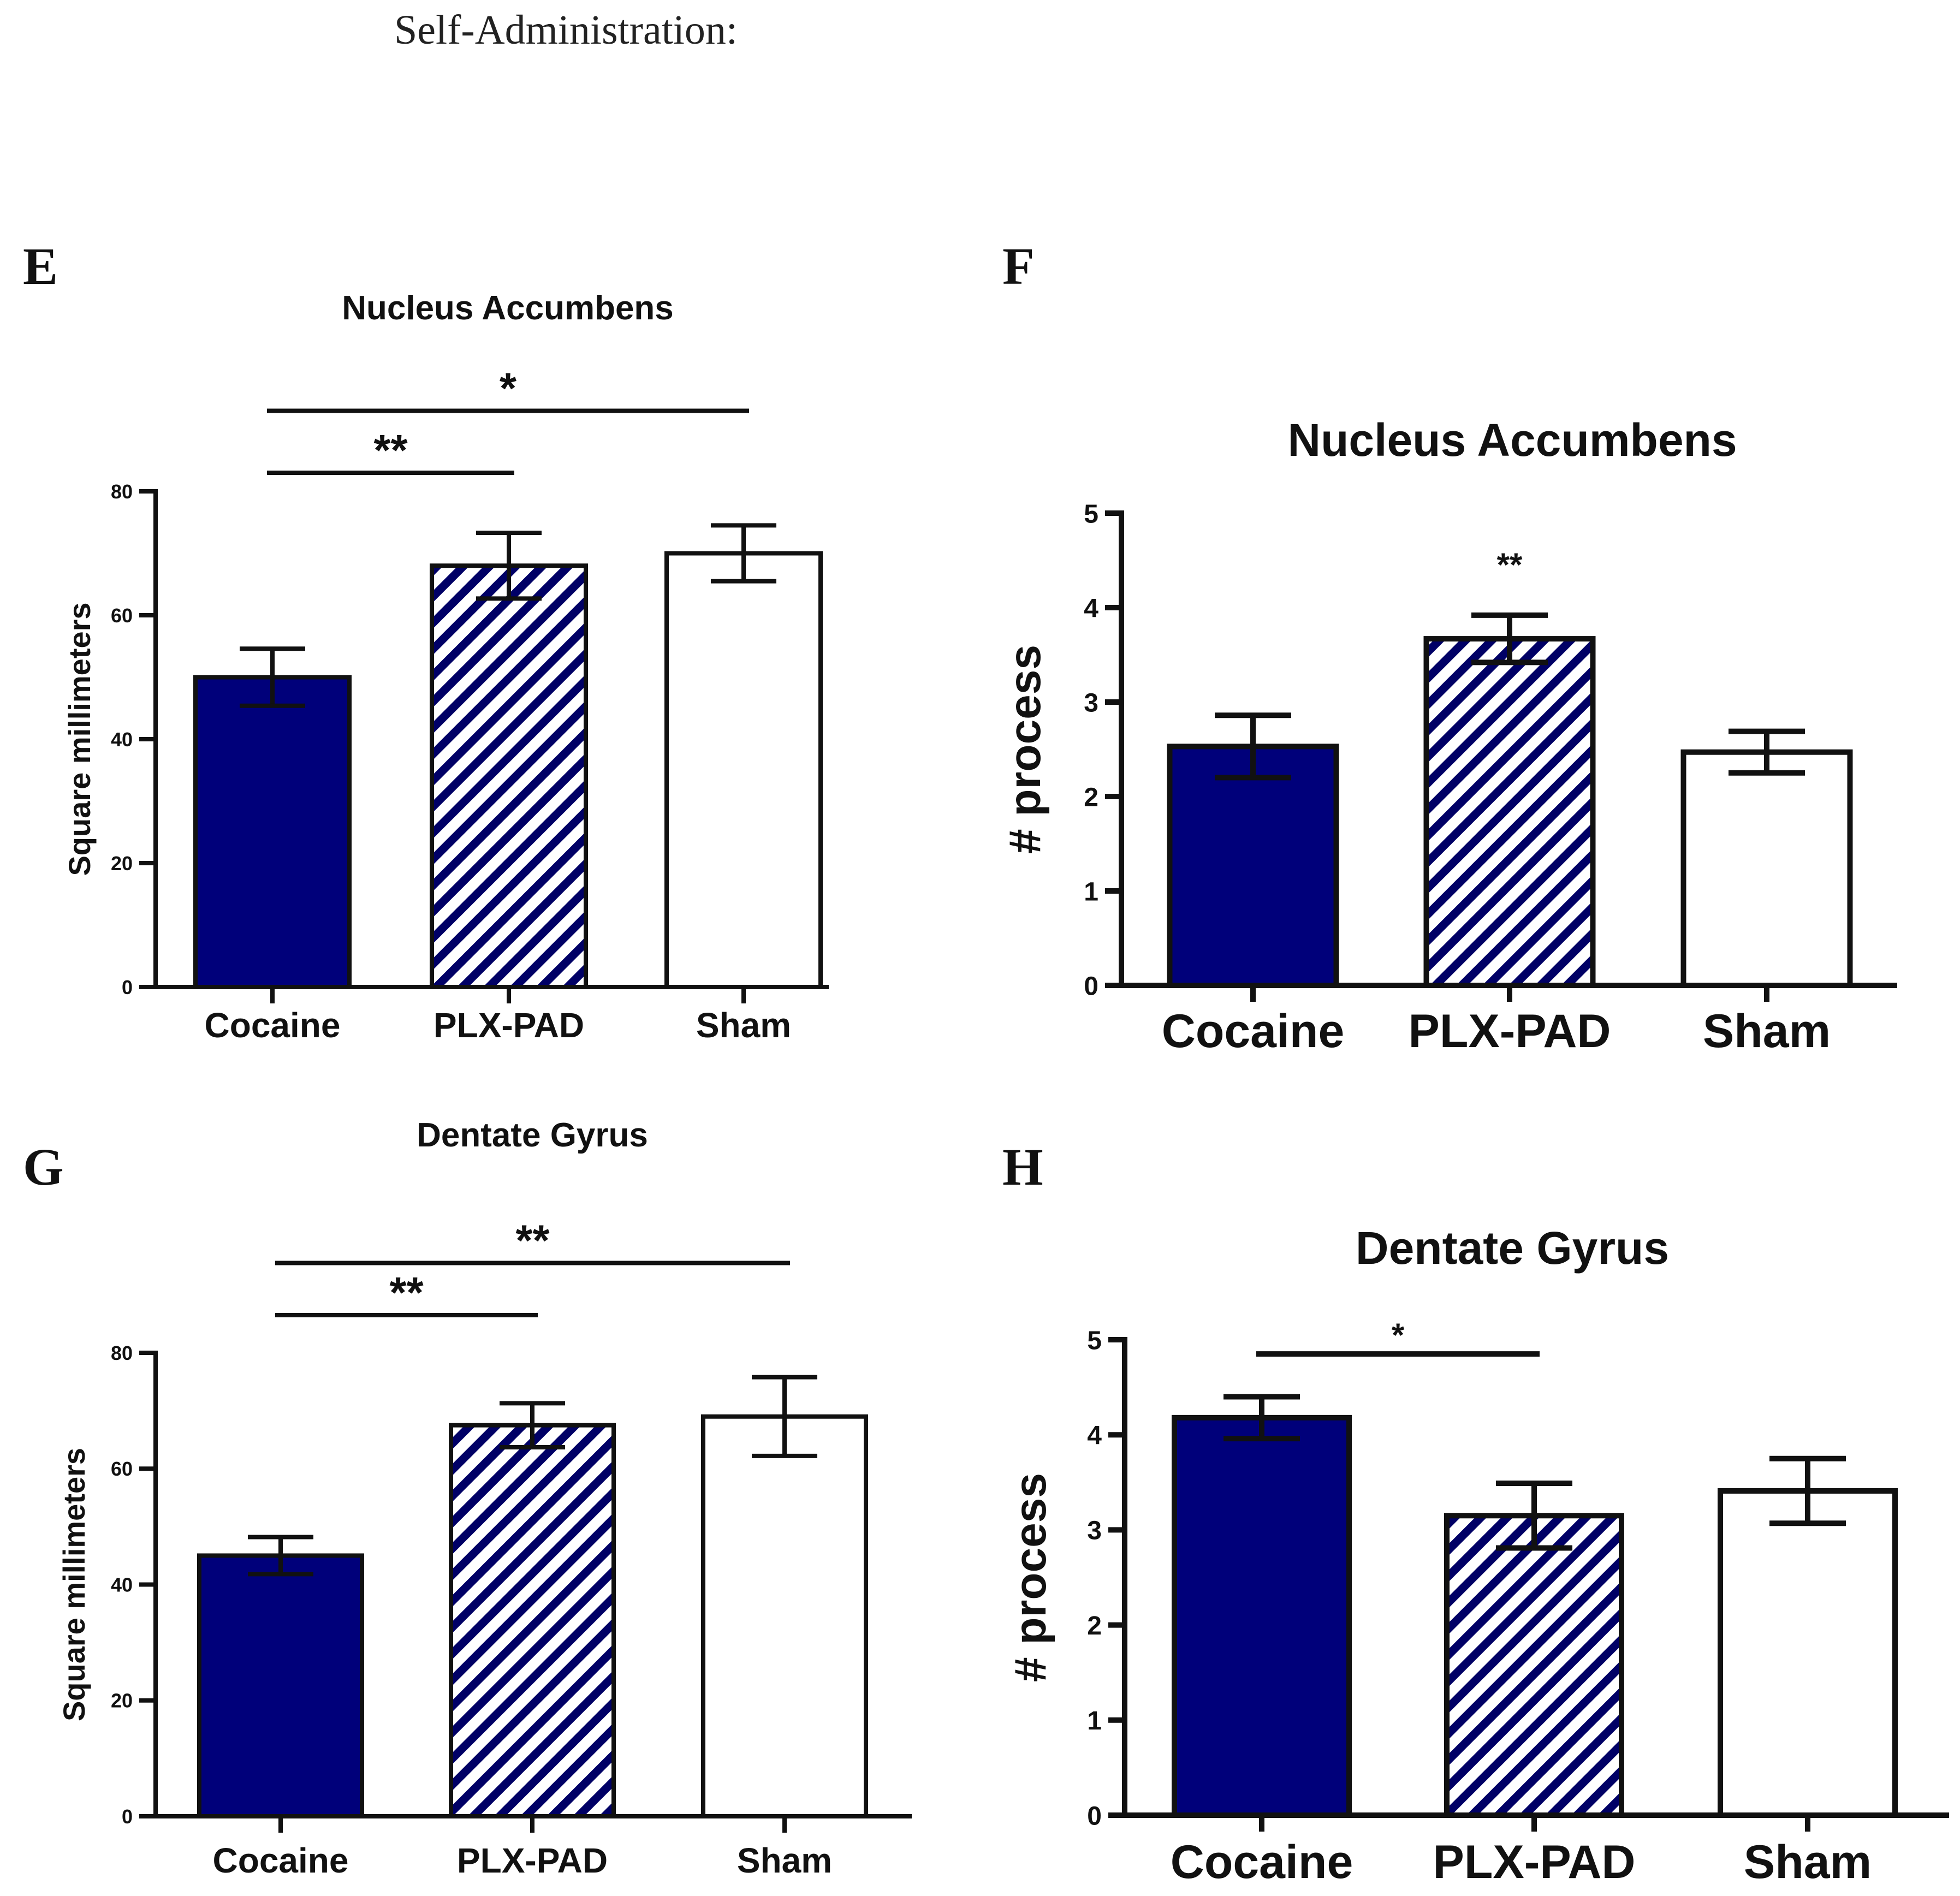 The image size is (1960, 1896). What do you see at coordinates (1018, 266) in the screenshot?
I see `panel-letter-f: F` at bounding box center [1018, 266].